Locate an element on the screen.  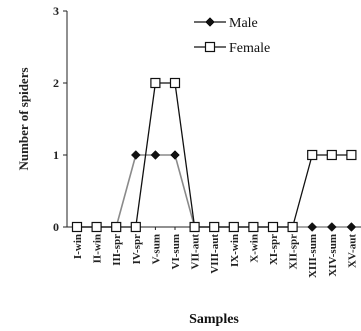
x-tick-label: IX-win is located at coordinates (235, 250).